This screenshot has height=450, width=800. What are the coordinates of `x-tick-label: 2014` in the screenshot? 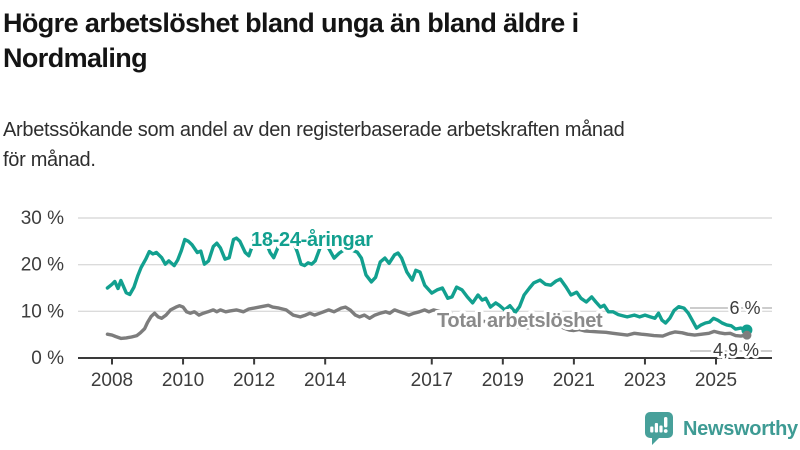 It's located at (325, 380).